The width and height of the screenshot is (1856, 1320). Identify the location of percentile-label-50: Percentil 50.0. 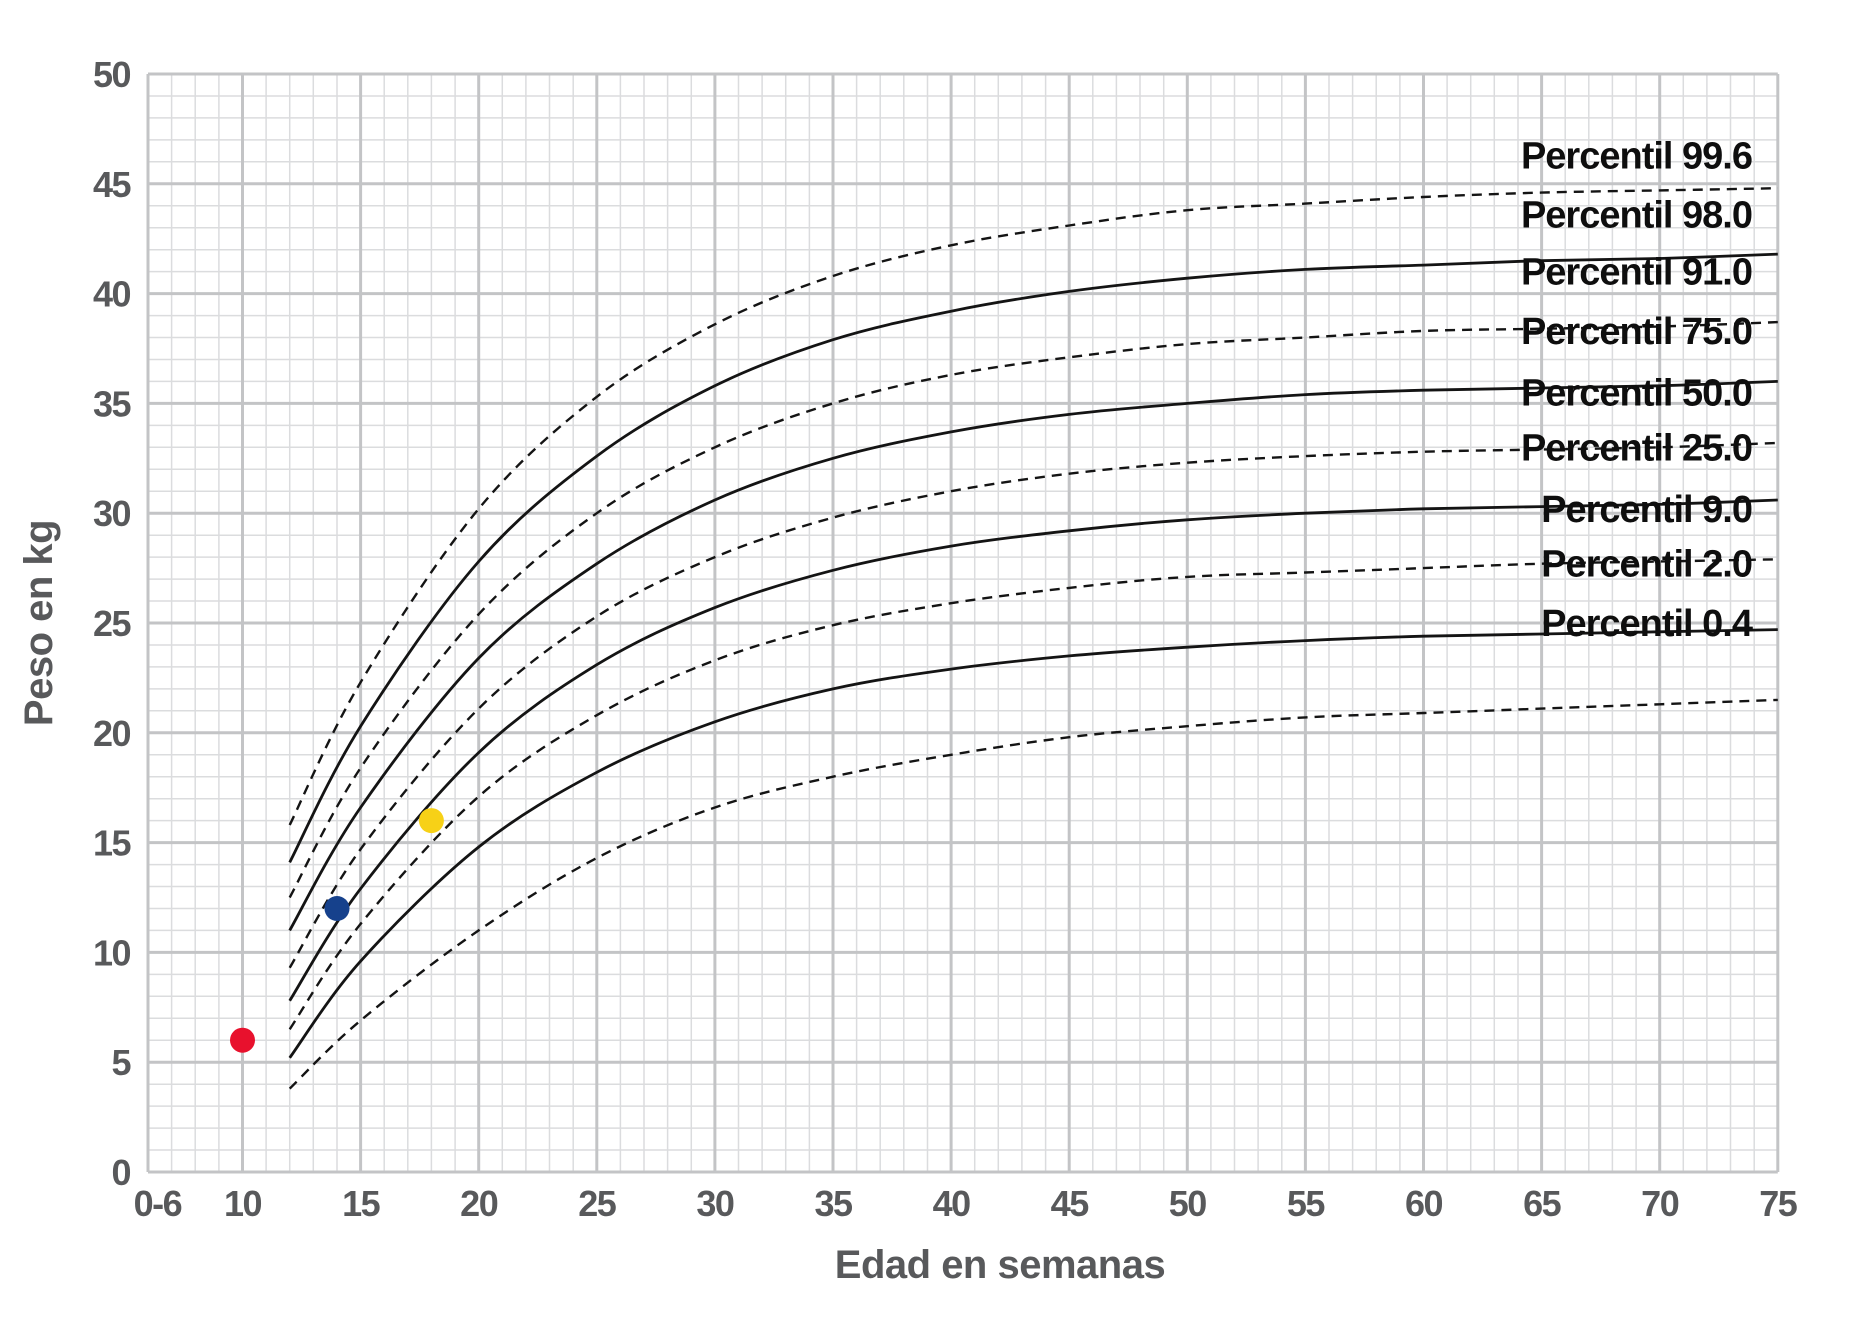
(1636, 393).